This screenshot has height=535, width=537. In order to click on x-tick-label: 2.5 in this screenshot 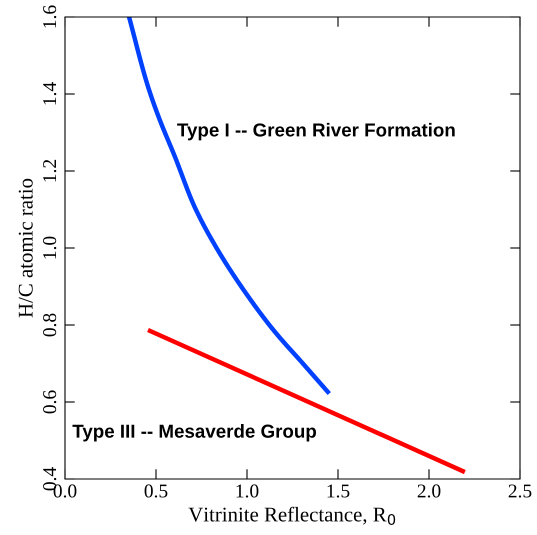, I will do `click(520, 491)`.